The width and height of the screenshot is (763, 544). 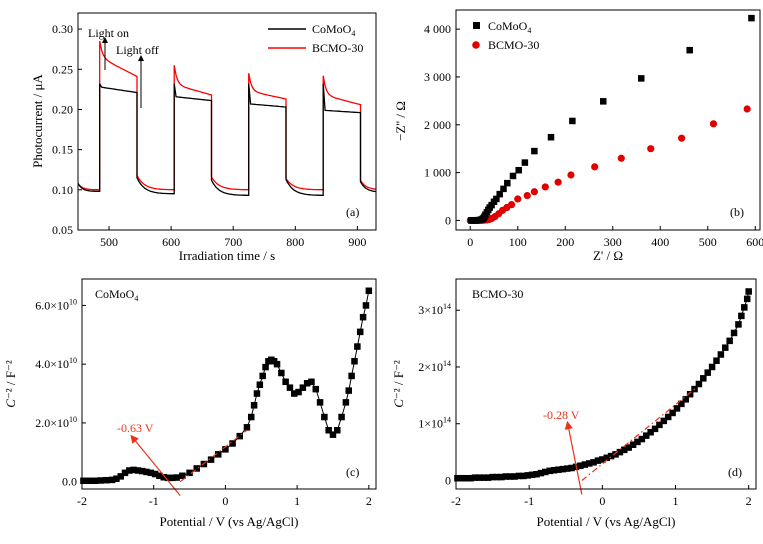 I want to click on panel-b-plot, so click(x=610, y=119).